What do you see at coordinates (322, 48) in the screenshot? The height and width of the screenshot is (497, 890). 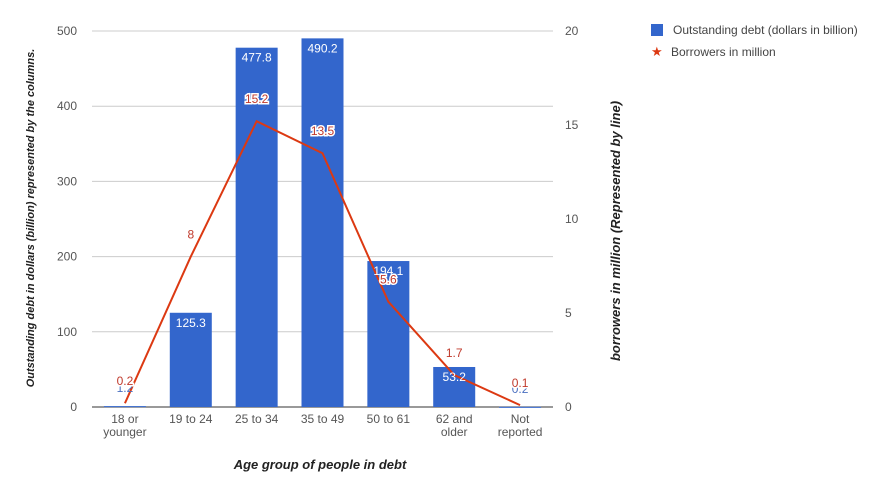 I see `bar-value-label: 490.2` at bounding box center [322, 48].